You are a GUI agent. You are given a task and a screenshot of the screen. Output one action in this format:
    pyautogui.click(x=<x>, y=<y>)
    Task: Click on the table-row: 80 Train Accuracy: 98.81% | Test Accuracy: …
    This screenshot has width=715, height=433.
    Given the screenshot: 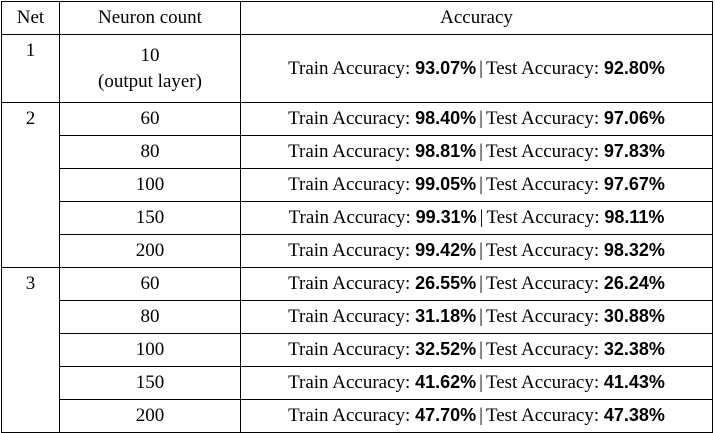 What is the action you would take?
    pyautogui.click(x=357, y=152)
    